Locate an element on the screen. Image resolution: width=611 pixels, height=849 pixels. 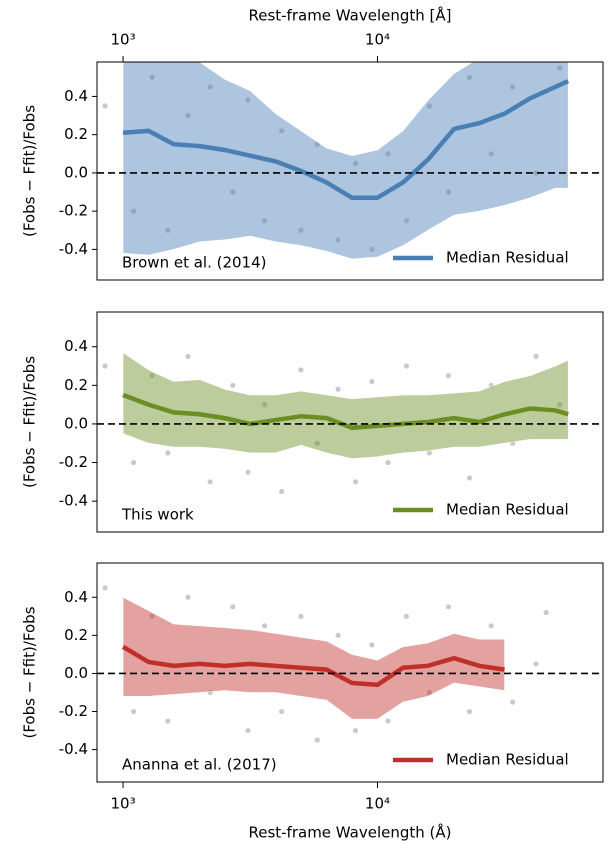
x-axis-label: Rest-frame Wavelength (Å) is located at coordinates (349, 832).